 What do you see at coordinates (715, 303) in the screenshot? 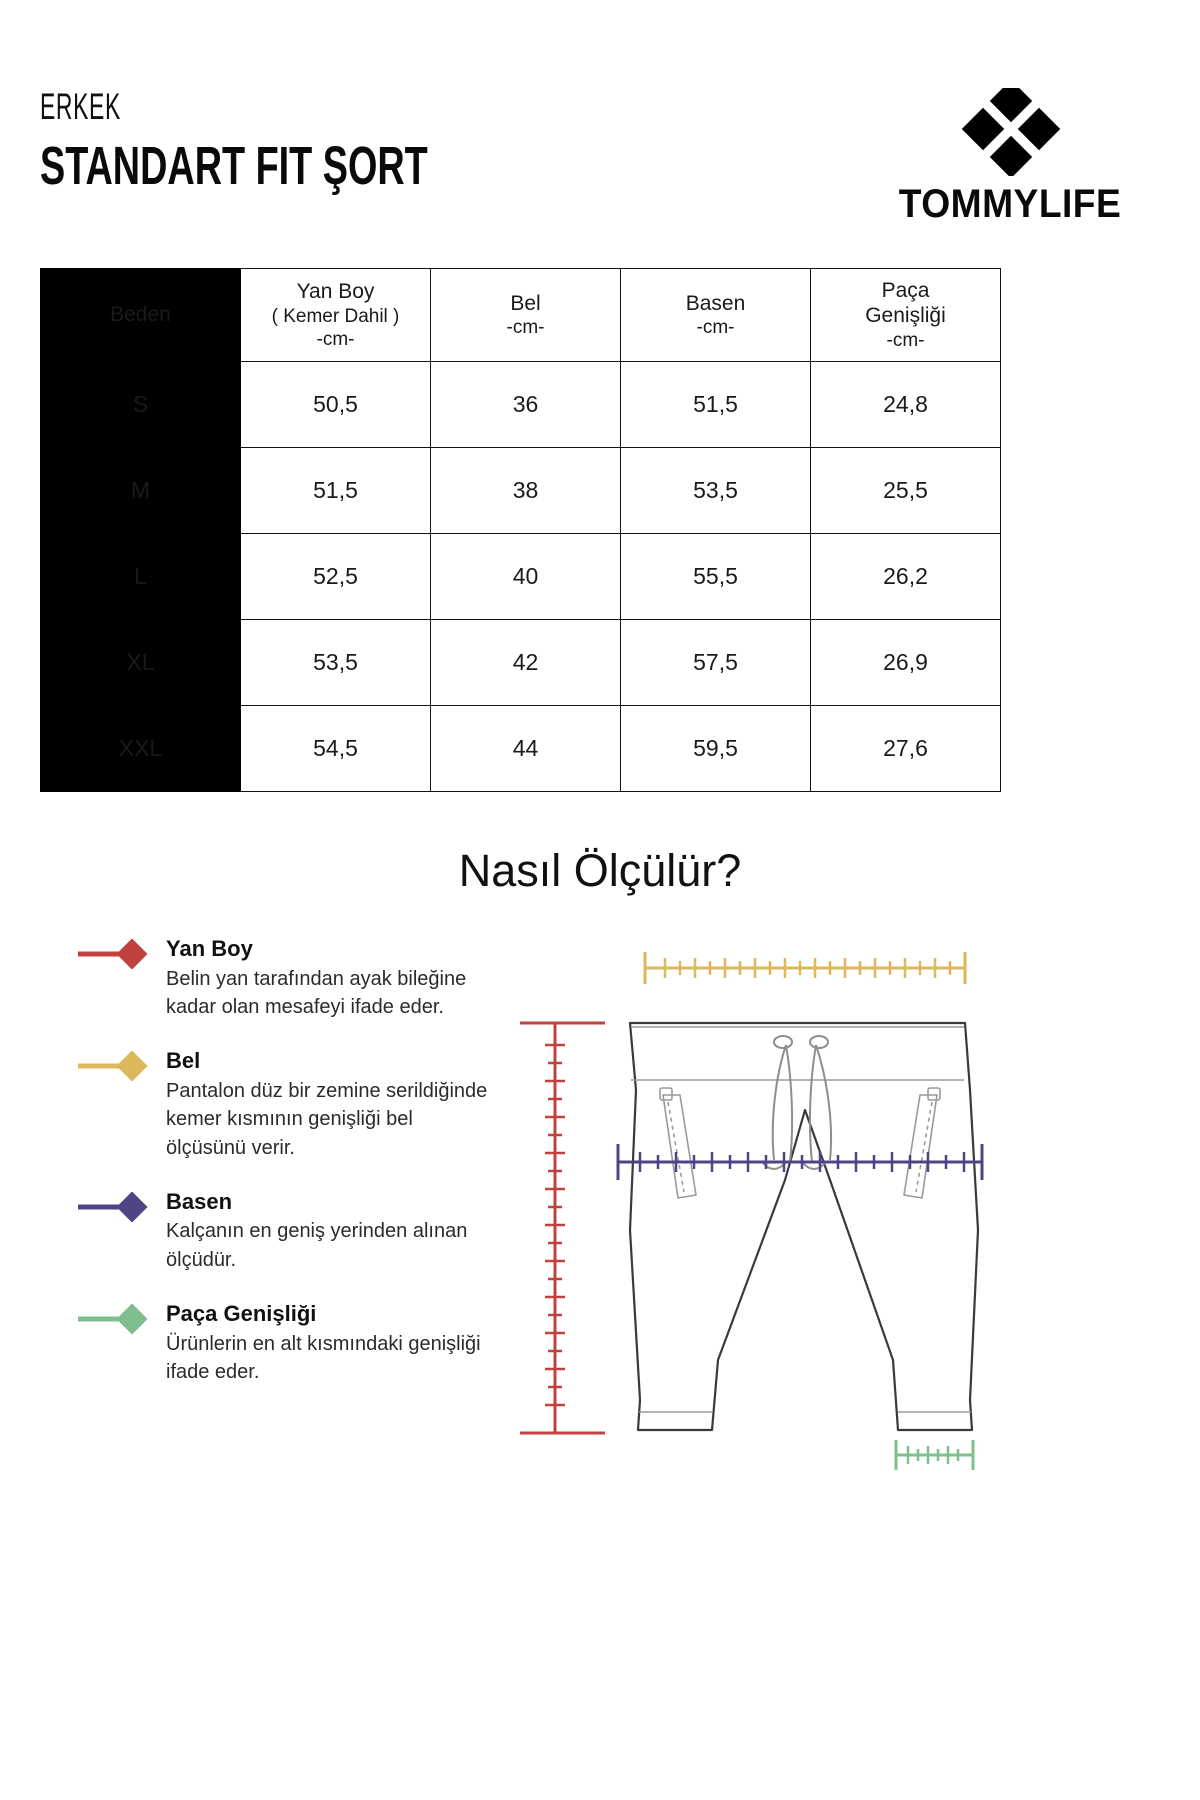
I see `col-header-basen-label: Basen` at bounding box center [715, 303].